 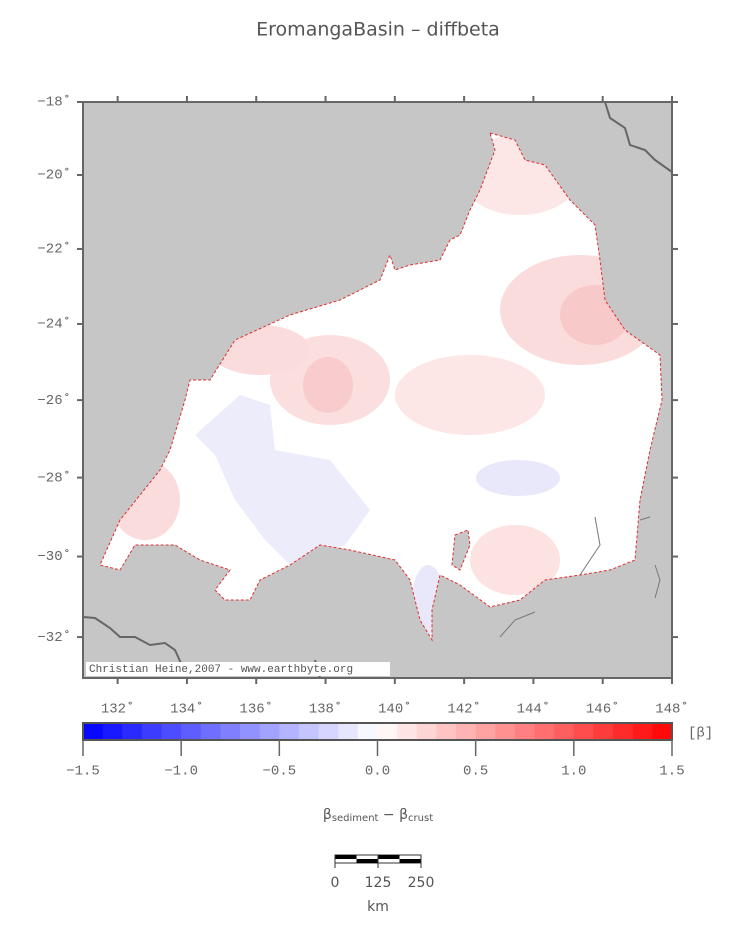 What do you see at coordinates (54, 557) in the screenshot?
I see `lat-label: −30˚` at bounding box center [54, 557].